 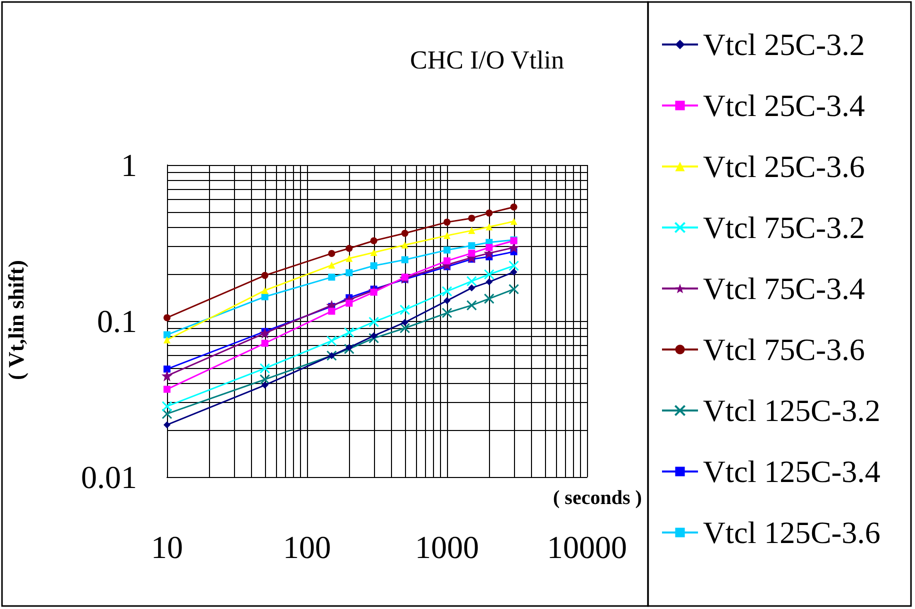 I want to click on legend-label: Vtcl 75C-3.2, so click(x=784, y=227).